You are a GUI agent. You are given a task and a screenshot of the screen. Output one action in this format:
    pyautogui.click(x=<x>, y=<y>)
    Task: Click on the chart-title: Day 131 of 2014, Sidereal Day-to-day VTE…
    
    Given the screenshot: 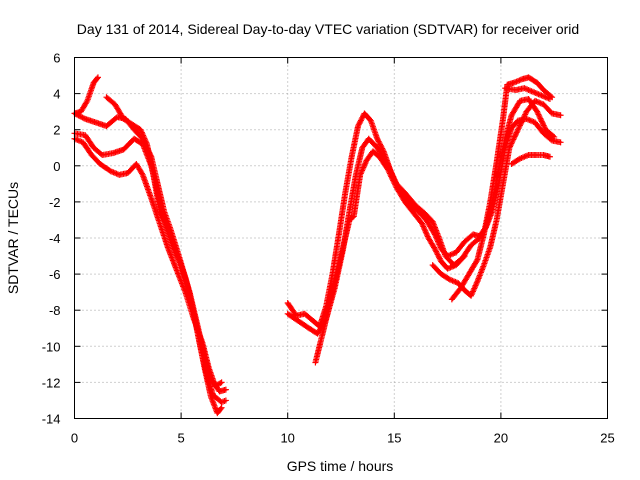 What is the action you would take?
    pyautogui.click(x=328, y=29)
    